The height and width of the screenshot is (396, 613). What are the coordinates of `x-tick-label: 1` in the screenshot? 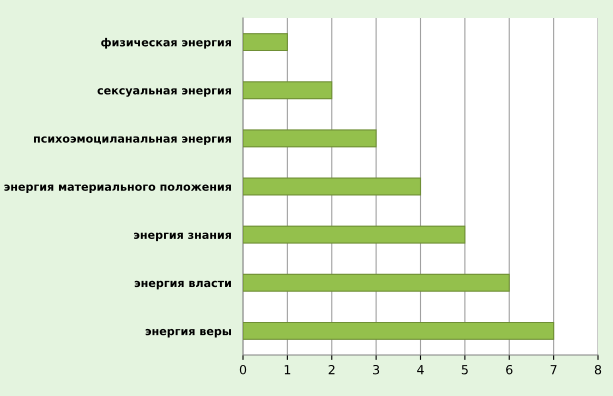 It's located at (287, 369).